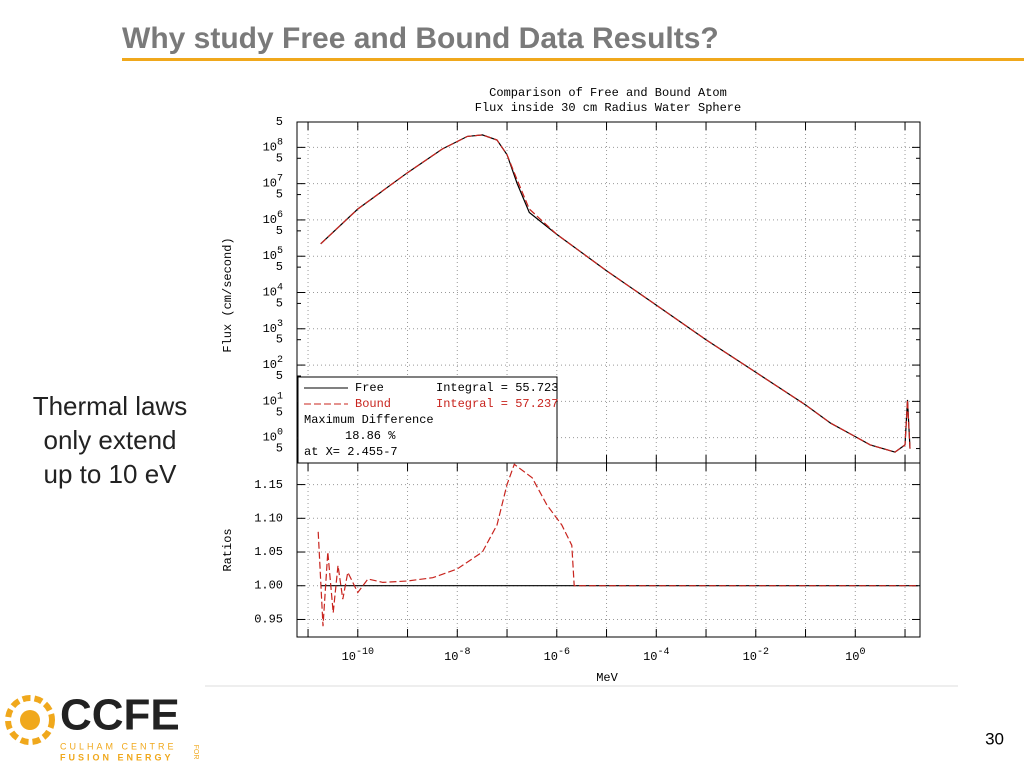  Describe the element at coordinates (228, 549) in the screenshot. I see `y-axis-label: Ratios` at that location.